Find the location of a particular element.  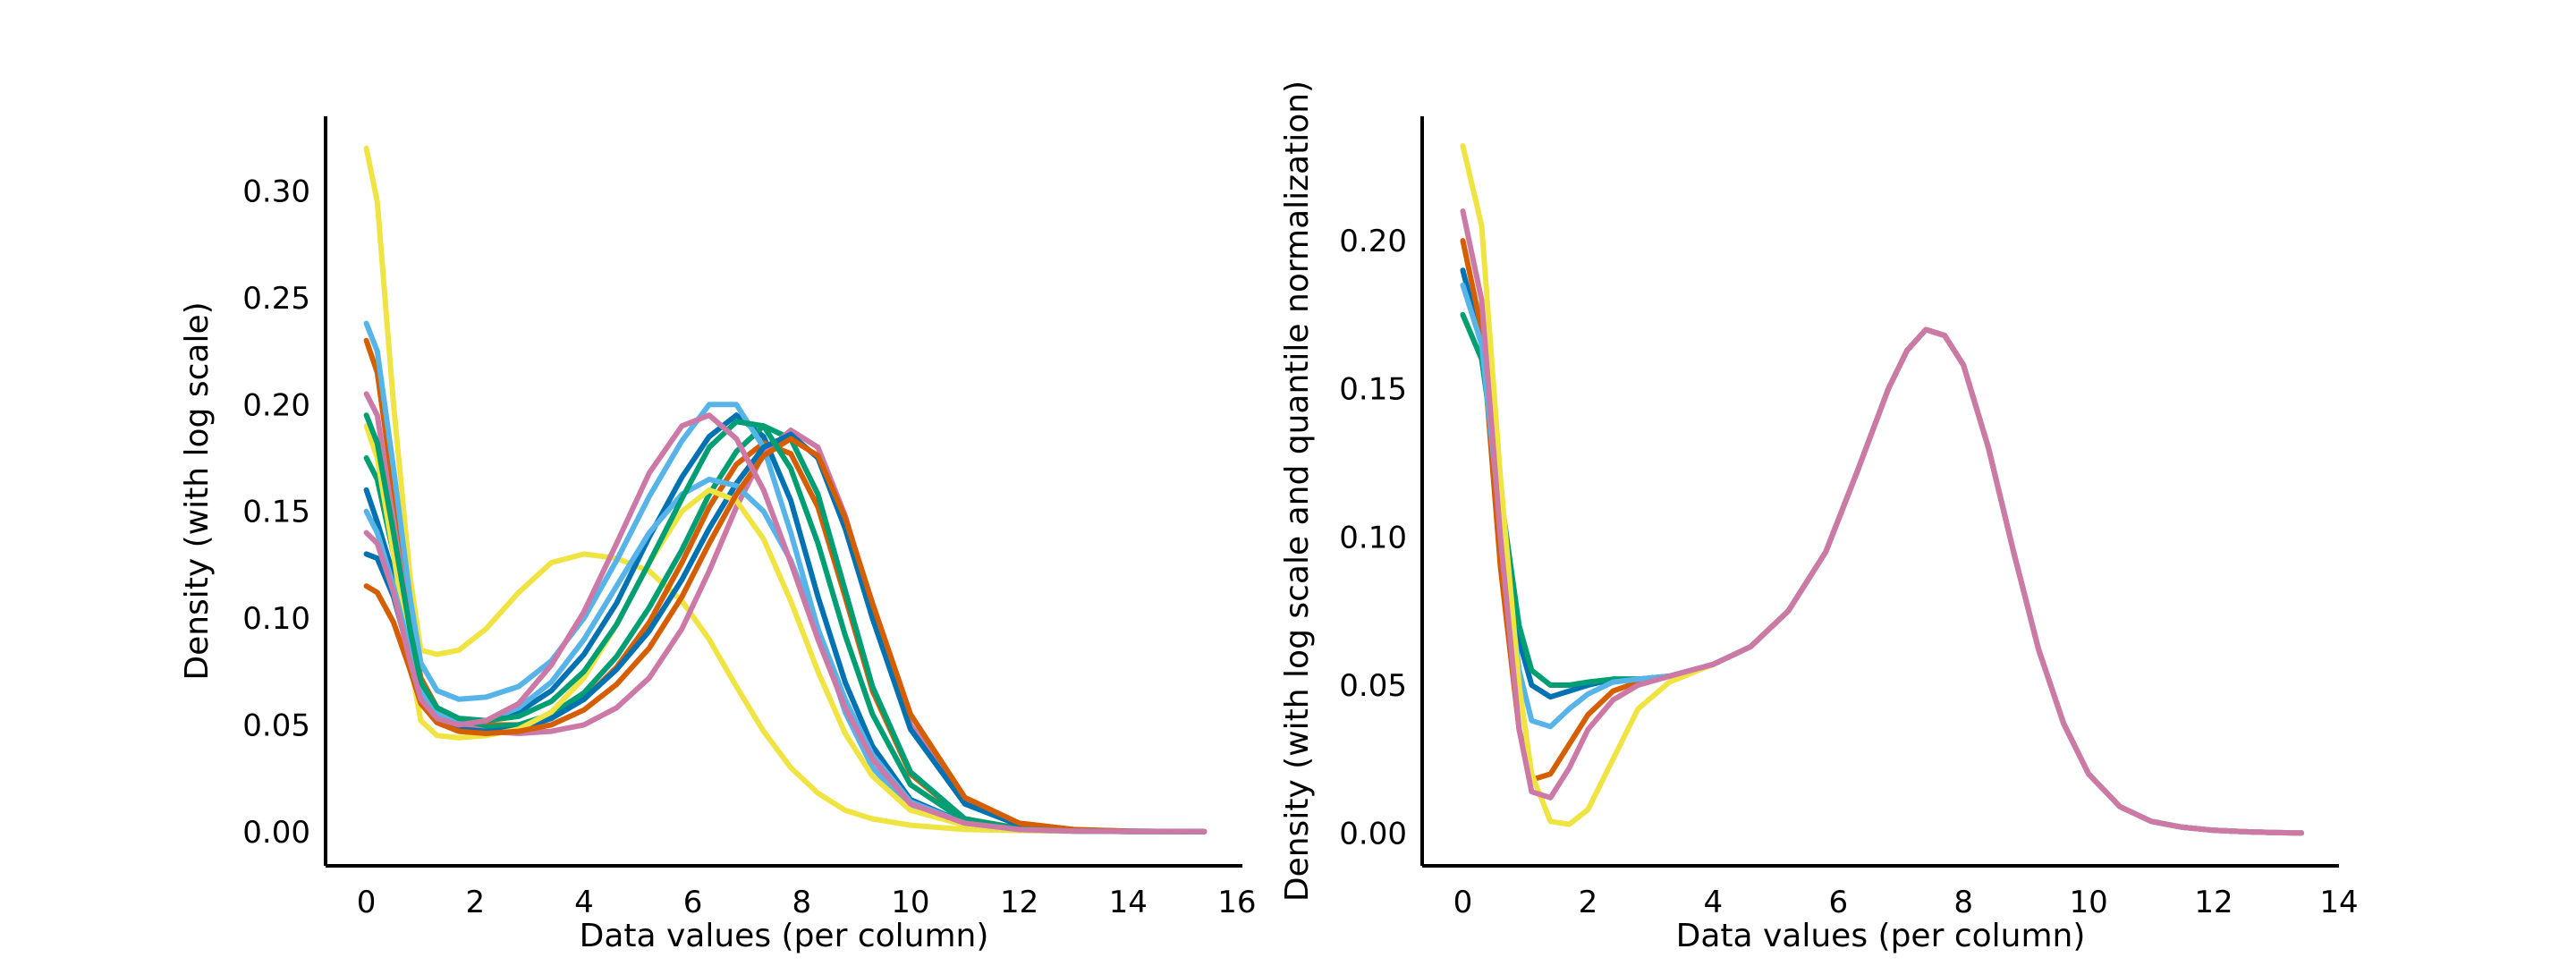

x-tick-label: 16 is located at coordinates (1236, 902).